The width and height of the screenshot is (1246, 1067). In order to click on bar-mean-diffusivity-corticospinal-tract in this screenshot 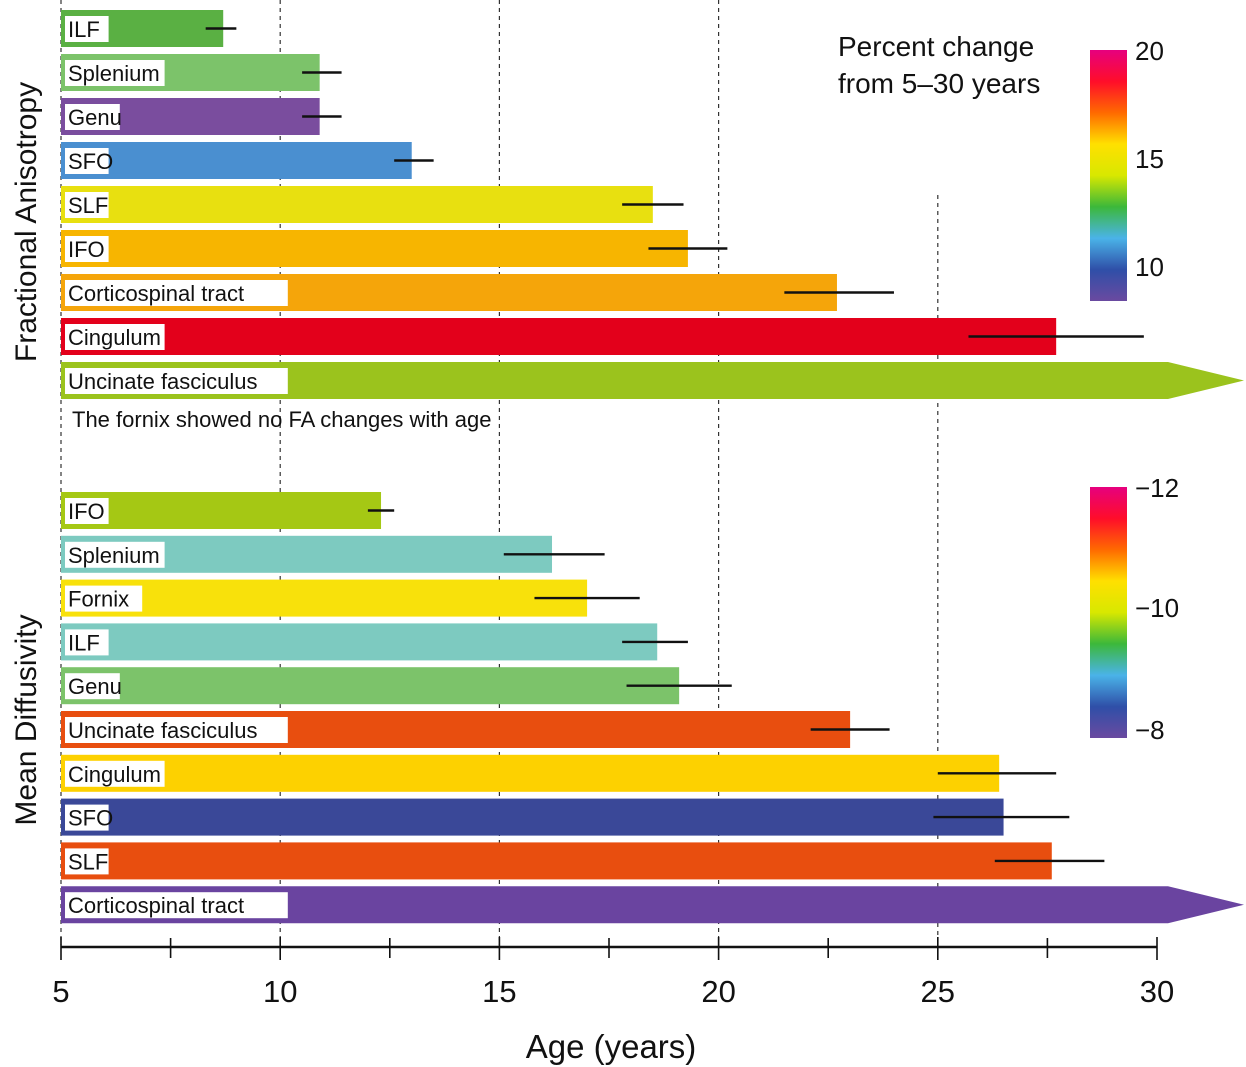, I will do `click(652, 905)`.